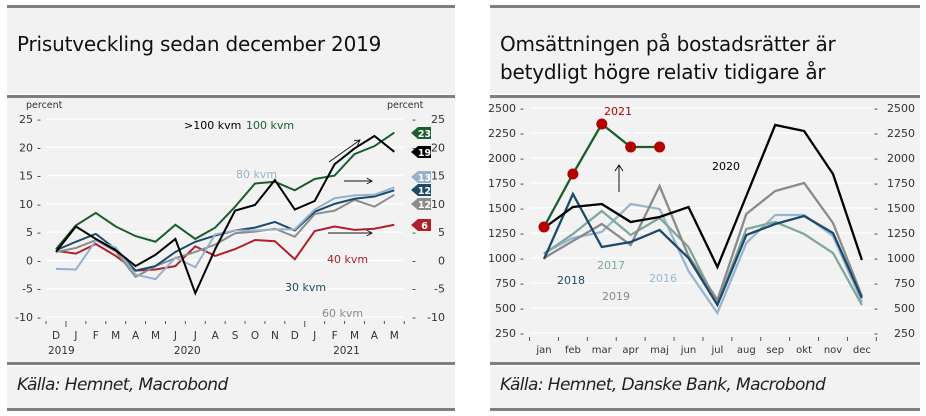  I want to click on x-year-label: 2021, so click(346, 351).